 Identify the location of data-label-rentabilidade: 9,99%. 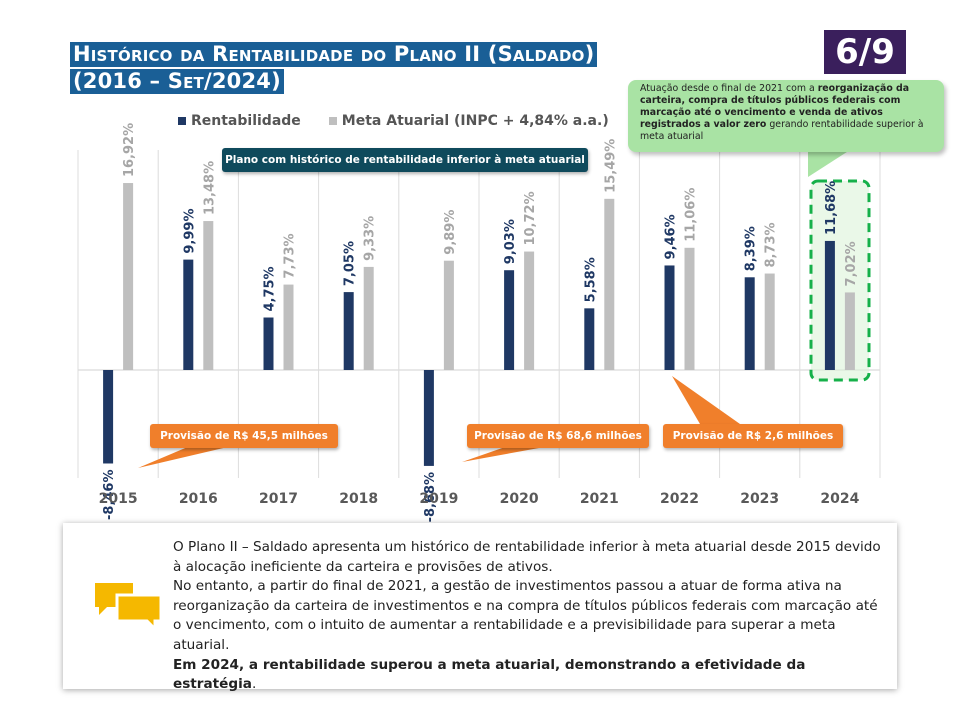
(189, 231).